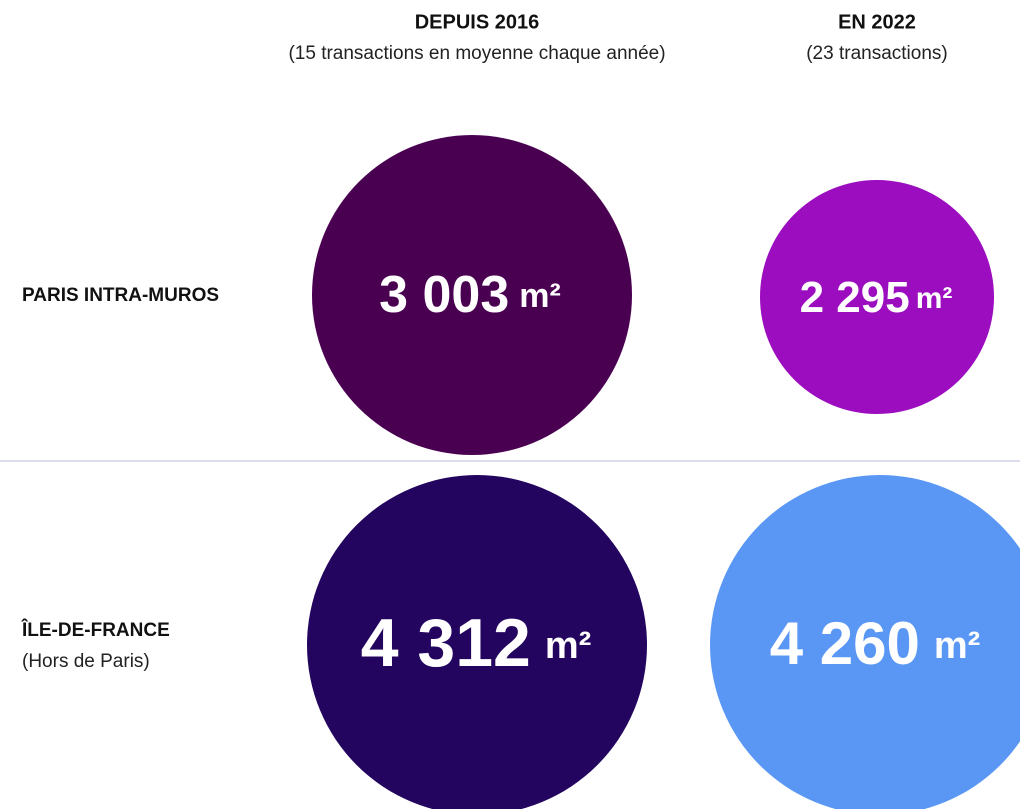  I want to click on value: 4 312, so click(446, 643).